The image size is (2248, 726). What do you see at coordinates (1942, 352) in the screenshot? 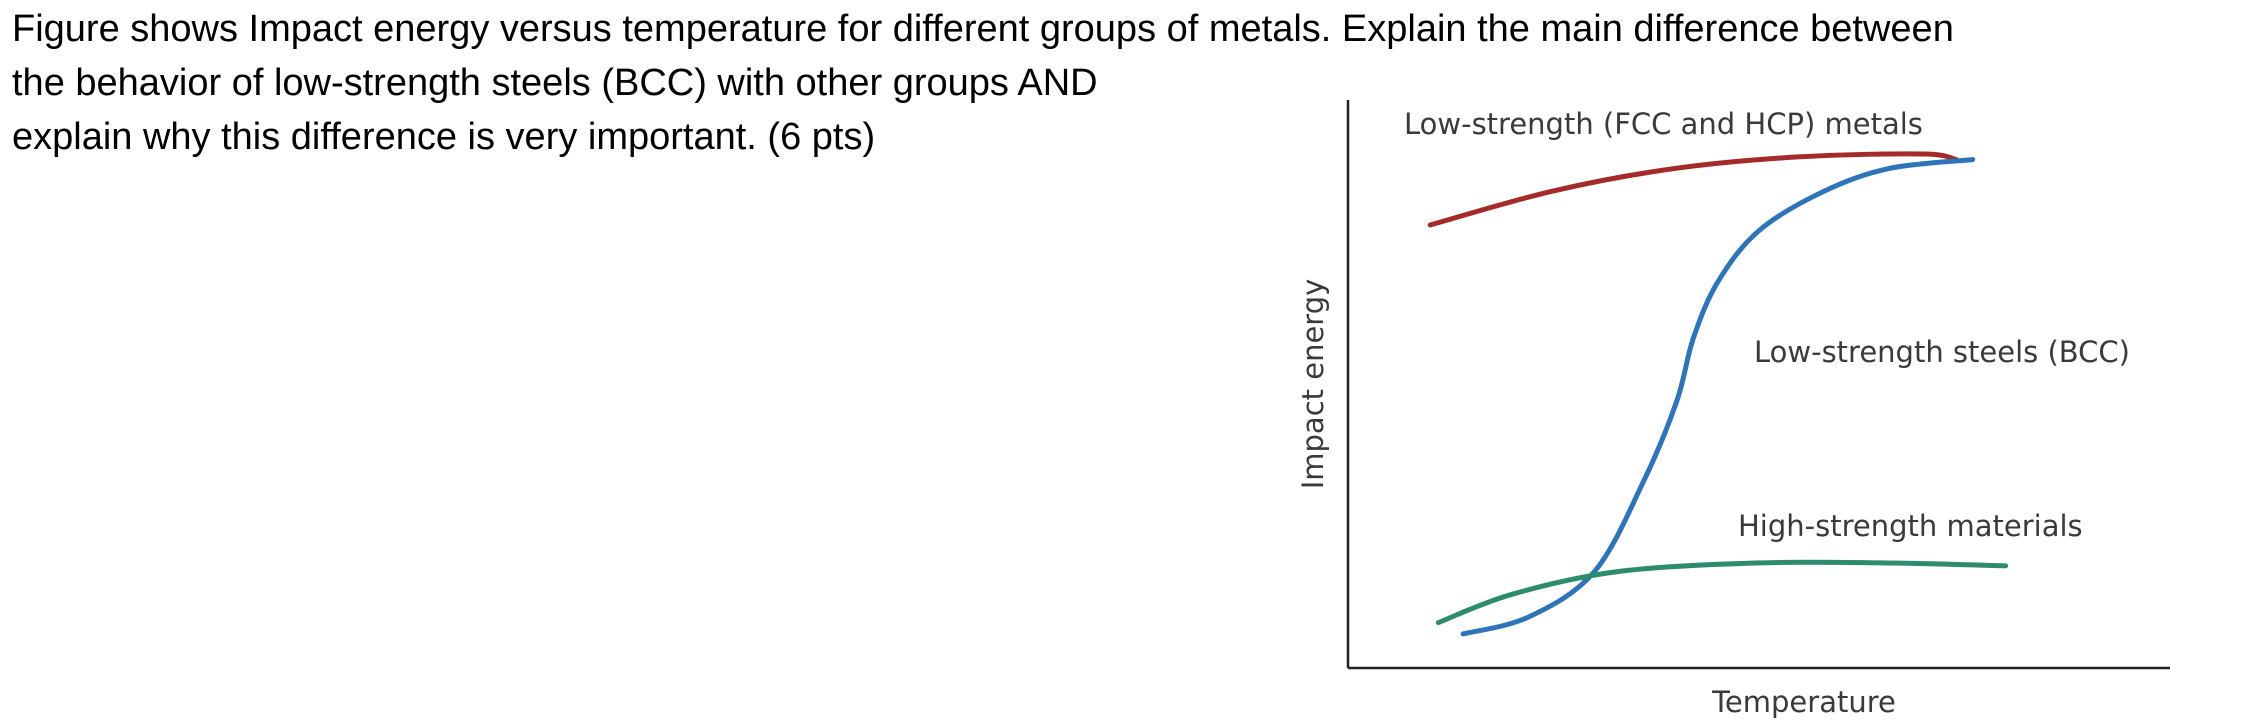
I see `series-label-bcc-steels: Low-strength steels (BCC)` at bounding box center [1942, 352].